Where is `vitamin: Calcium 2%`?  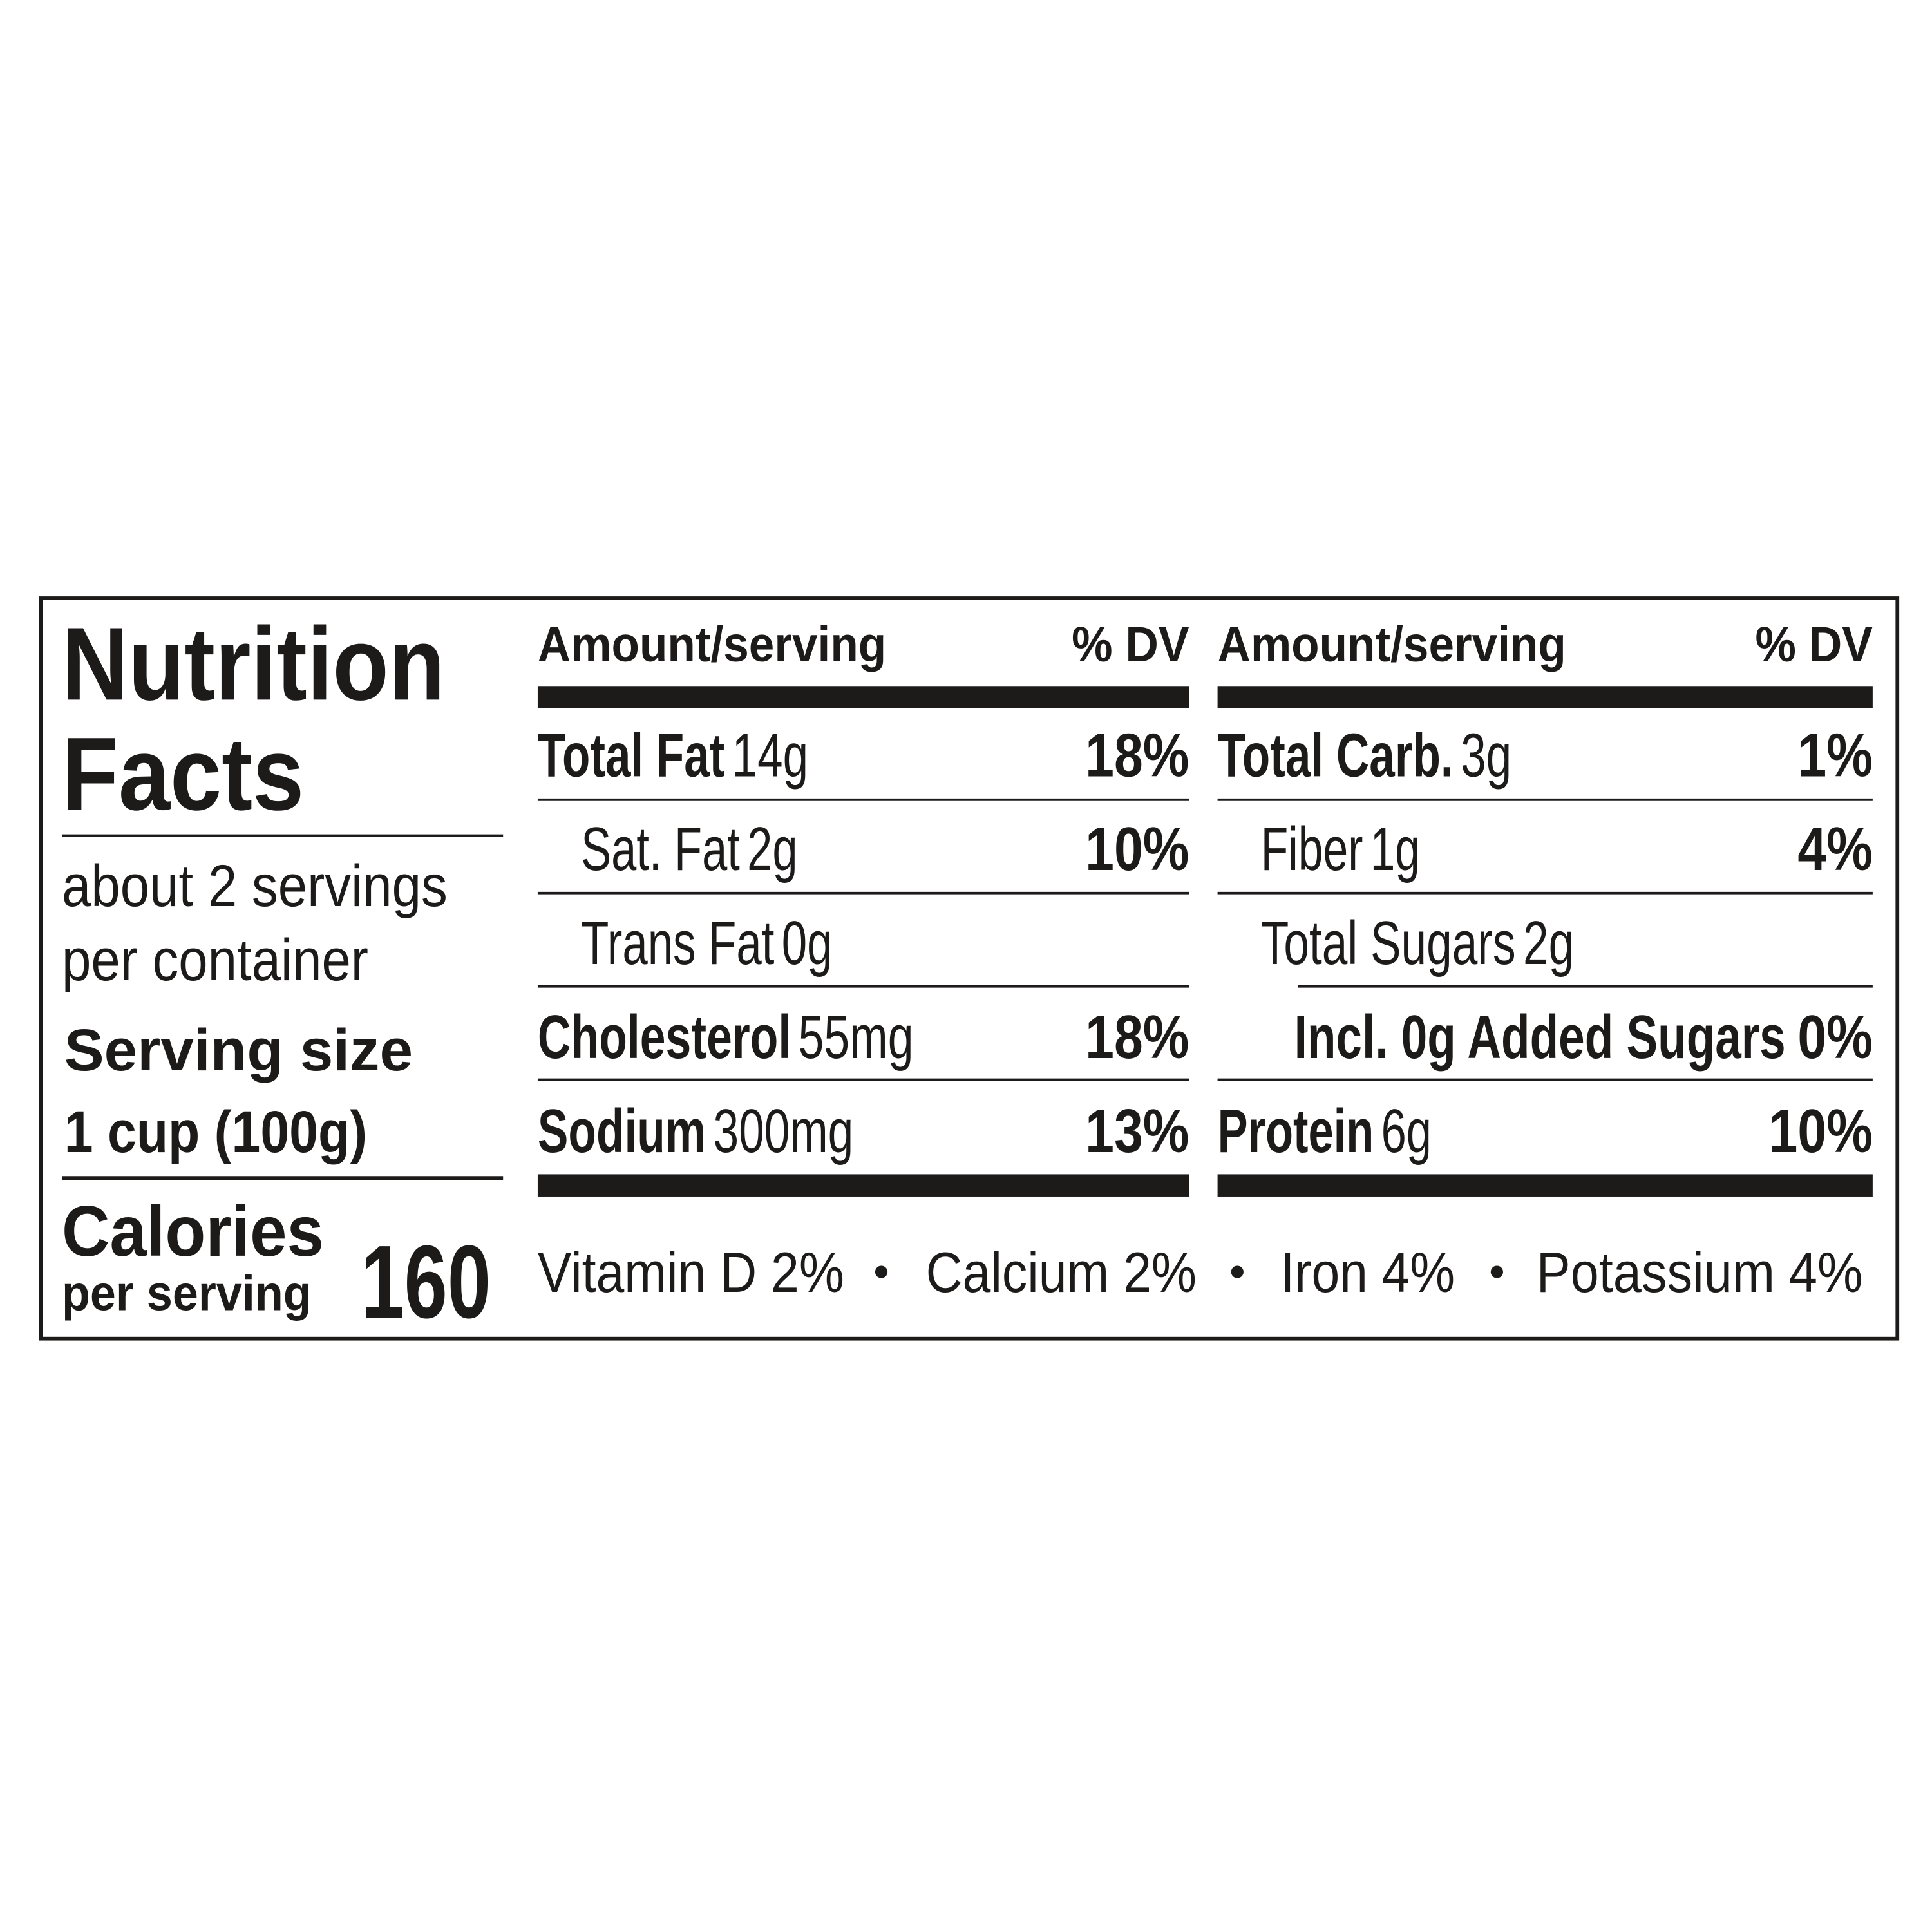
vitamin: Calcium 2% is located at coordinates (1061, 1272).